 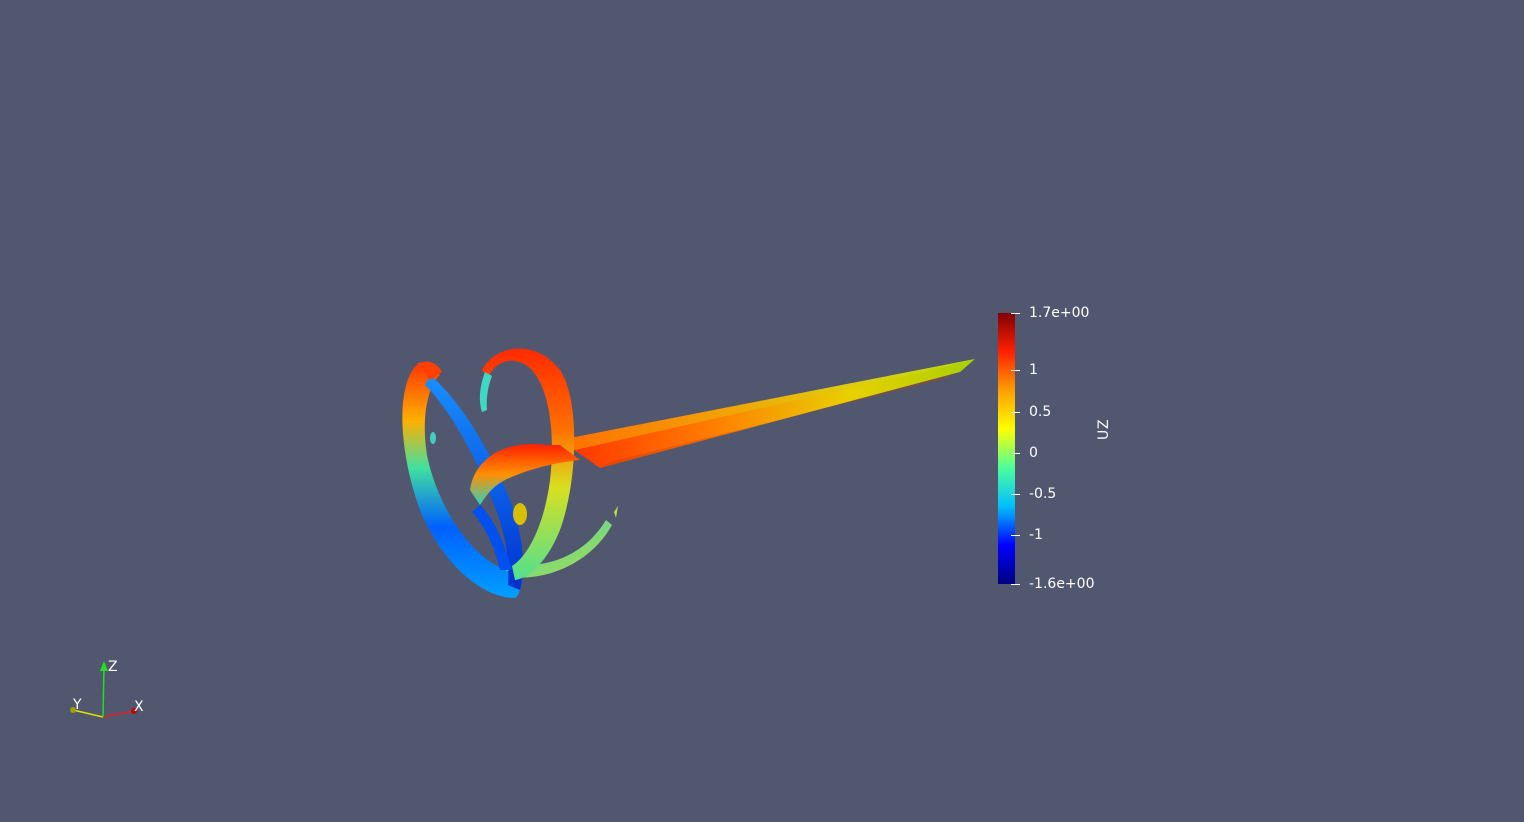 I want to click on colorbar-tick-label: -0.5, so click(x=1043, y=493).